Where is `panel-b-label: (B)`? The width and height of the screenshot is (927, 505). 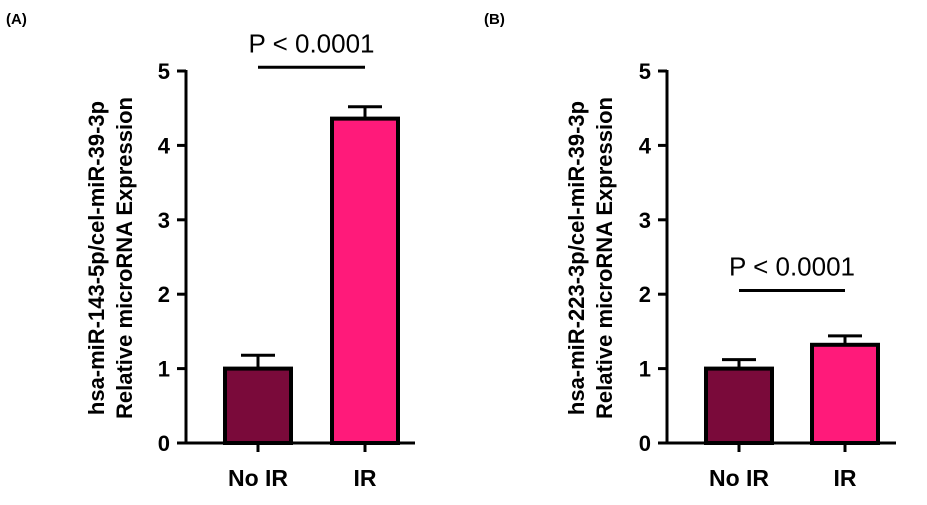
panel-b-label: (B) is located at coordinates (494, 19).